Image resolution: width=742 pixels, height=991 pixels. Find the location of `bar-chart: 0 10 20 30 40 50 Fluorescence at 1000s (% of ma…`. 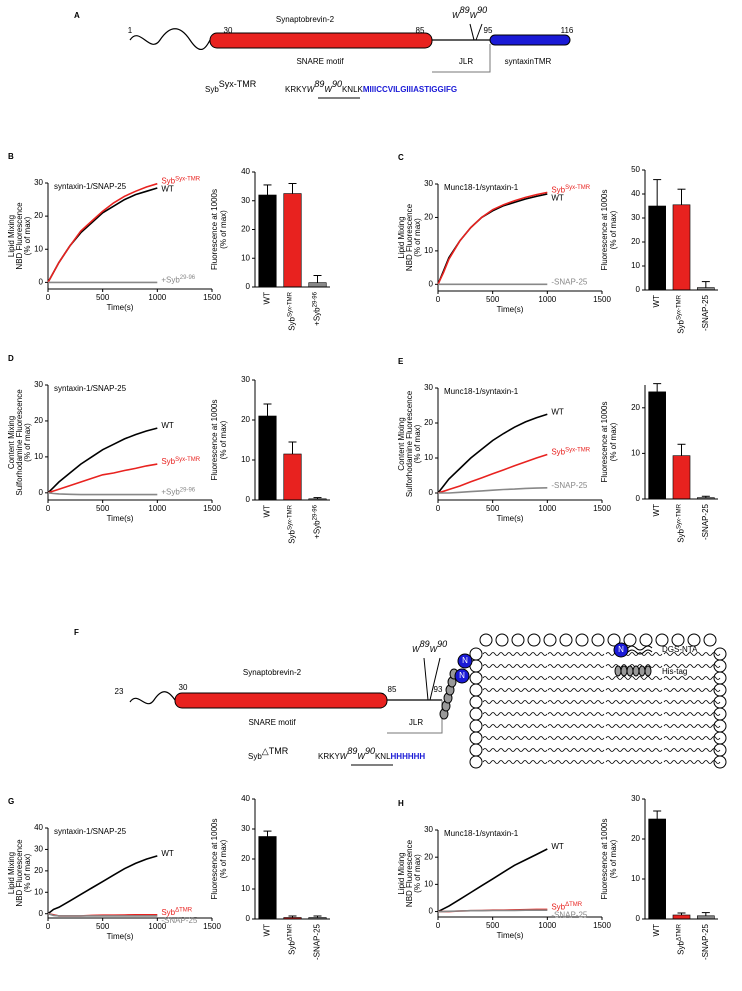

bar-chart: 0 10 20 30 40 50 Fluorescence at 1000s (% of ma… is located at coordinates (659, 249).